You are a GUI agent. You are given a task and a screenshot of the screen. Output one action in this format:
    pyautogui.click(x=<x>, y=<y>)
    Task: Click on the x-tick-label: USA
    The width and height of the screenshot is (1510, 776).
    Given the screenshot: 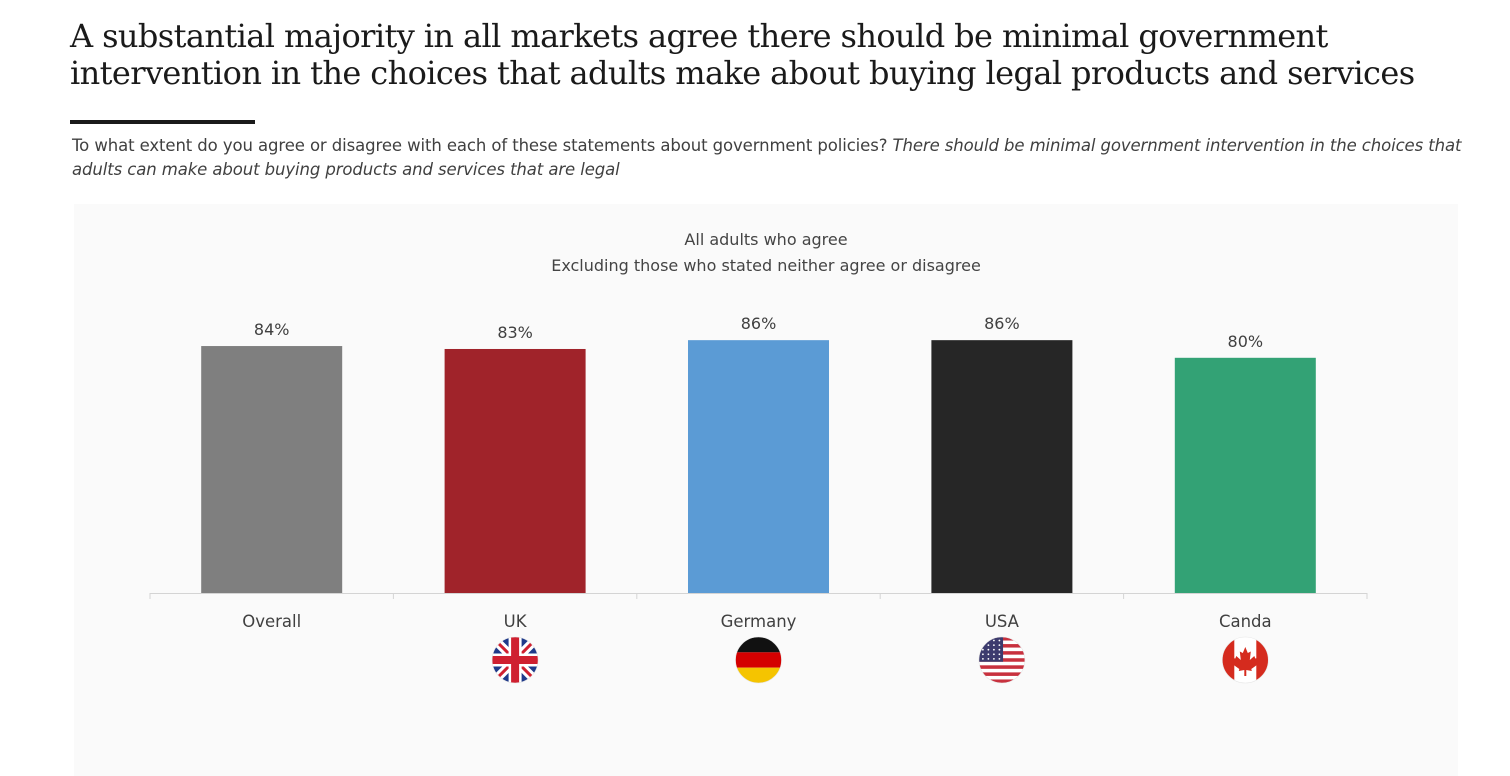 What is the action you would take?
    pyautogui.click(x=1002, y=621)
    